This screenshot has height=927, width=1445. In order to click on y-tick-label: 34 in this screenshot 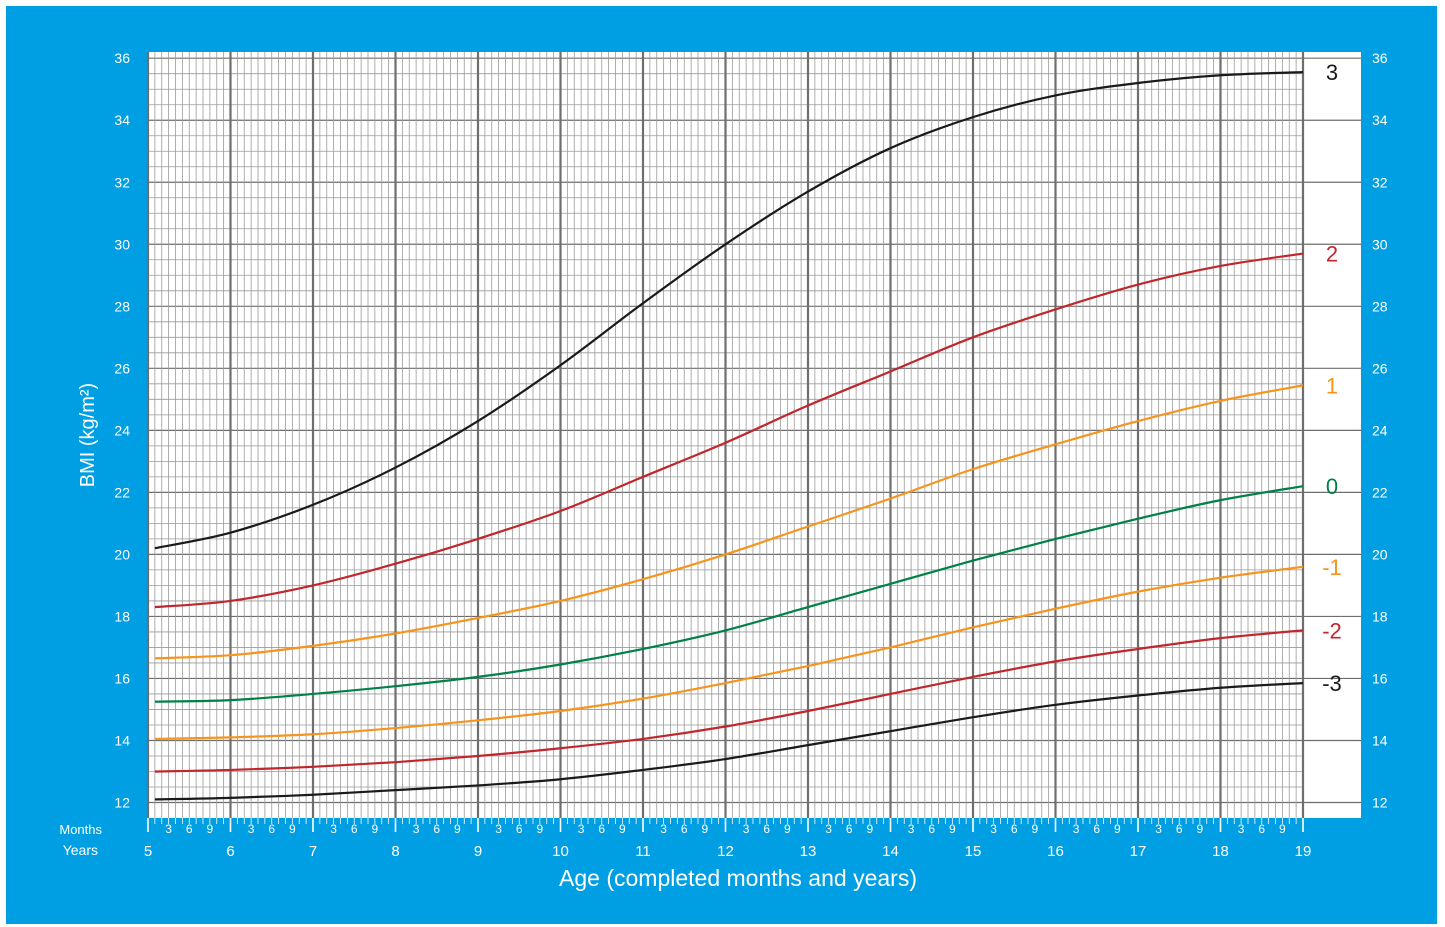, I will do `click(122, 120)`.